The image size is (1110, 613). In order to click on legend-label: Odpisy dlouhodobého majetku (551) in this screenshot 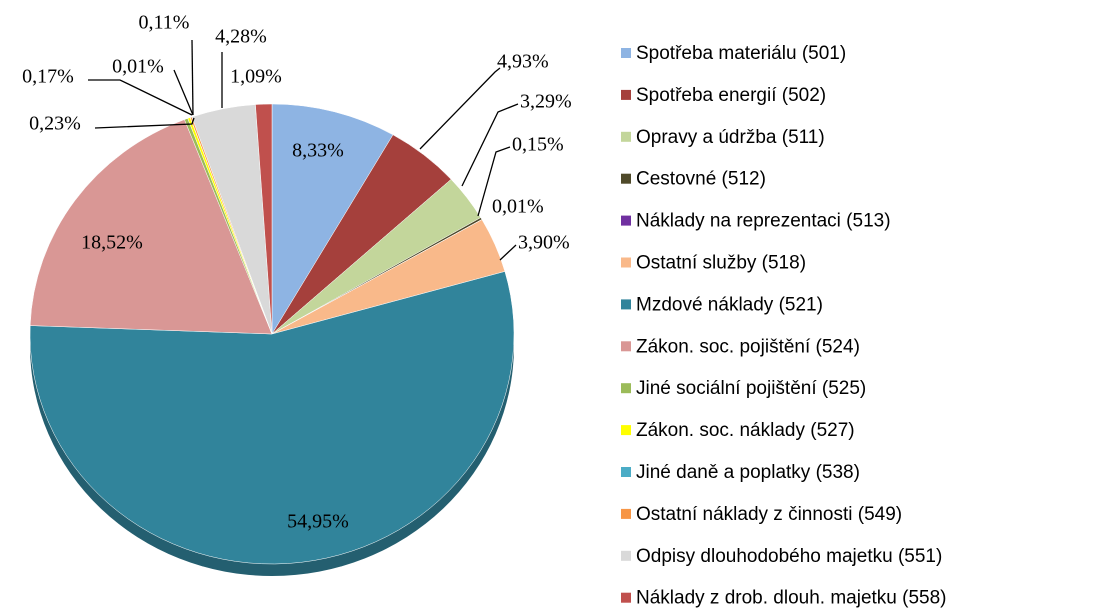, I will do `click(789, 556)`.